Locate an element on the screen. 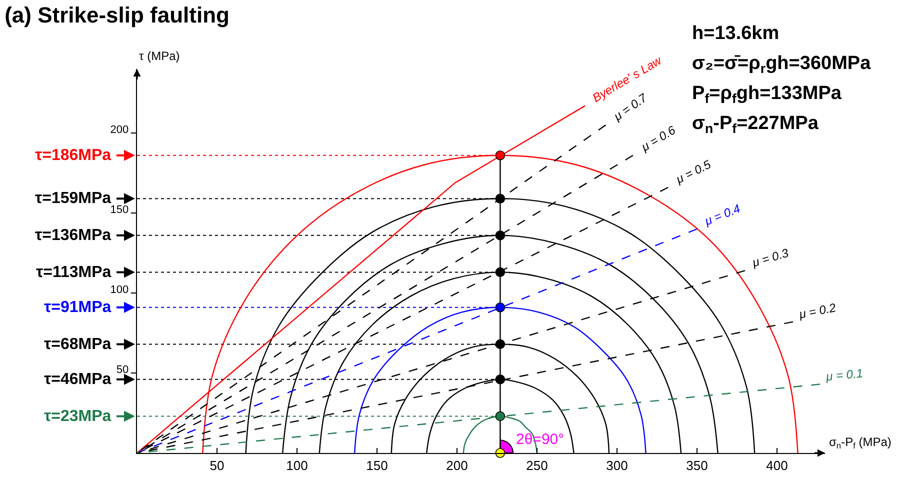  ref-line-label: τ=159MPa is located at coordinates (73, 198).